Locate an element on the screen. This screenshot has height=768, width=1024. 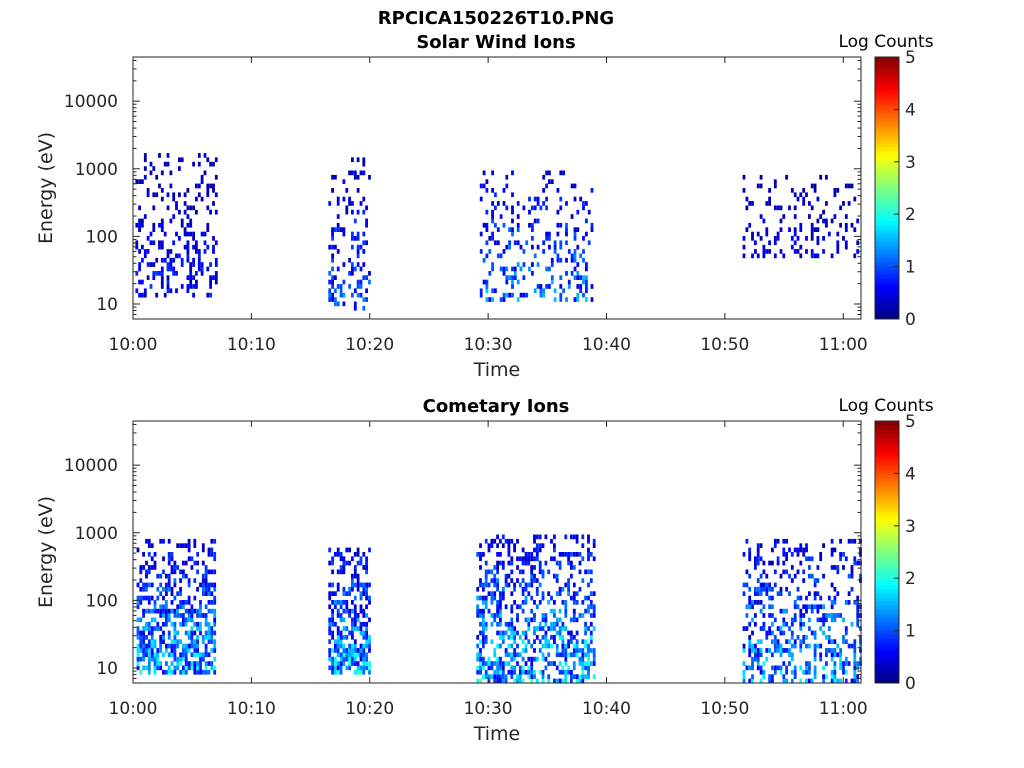
y-tick-label: 10000 is located at coordinates (91, 466).